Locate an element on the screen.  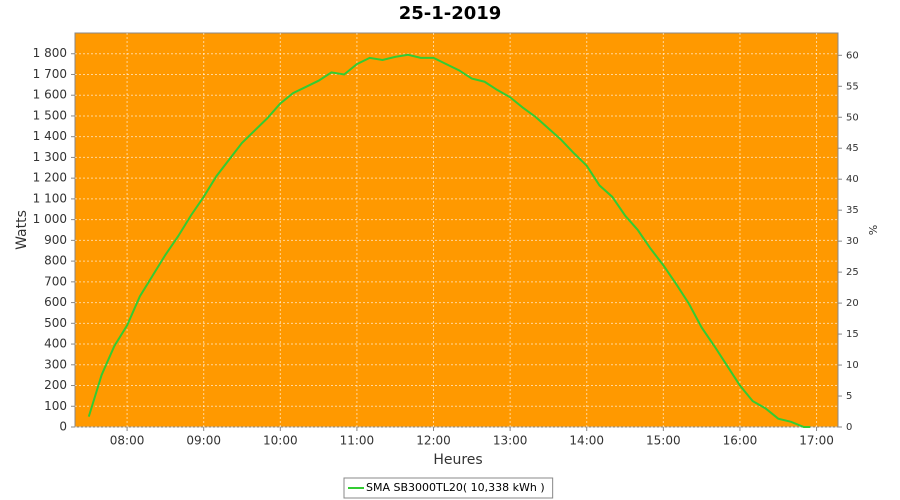
legend-box is located at coordinates (448, 488).